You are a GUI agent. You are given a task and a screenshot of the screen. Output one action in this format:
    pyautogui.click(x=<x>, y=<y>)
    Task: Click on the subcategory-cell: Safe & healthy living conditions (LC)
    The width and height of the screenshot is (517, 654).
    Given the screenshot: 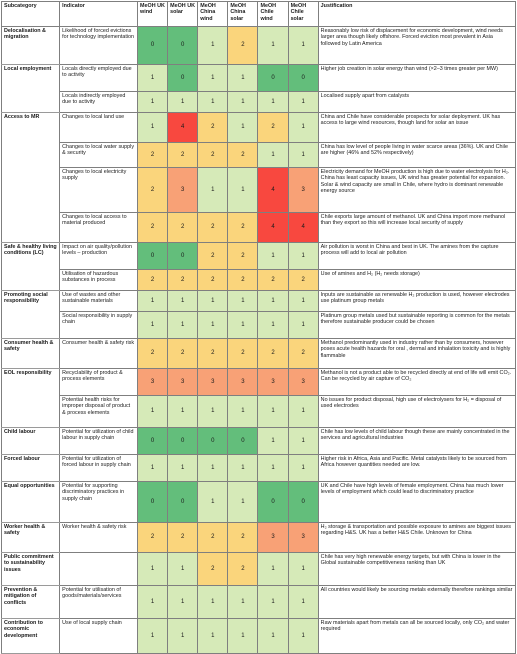 What is the action you would take?
    pyautogui.click(x=30, y=266)
    